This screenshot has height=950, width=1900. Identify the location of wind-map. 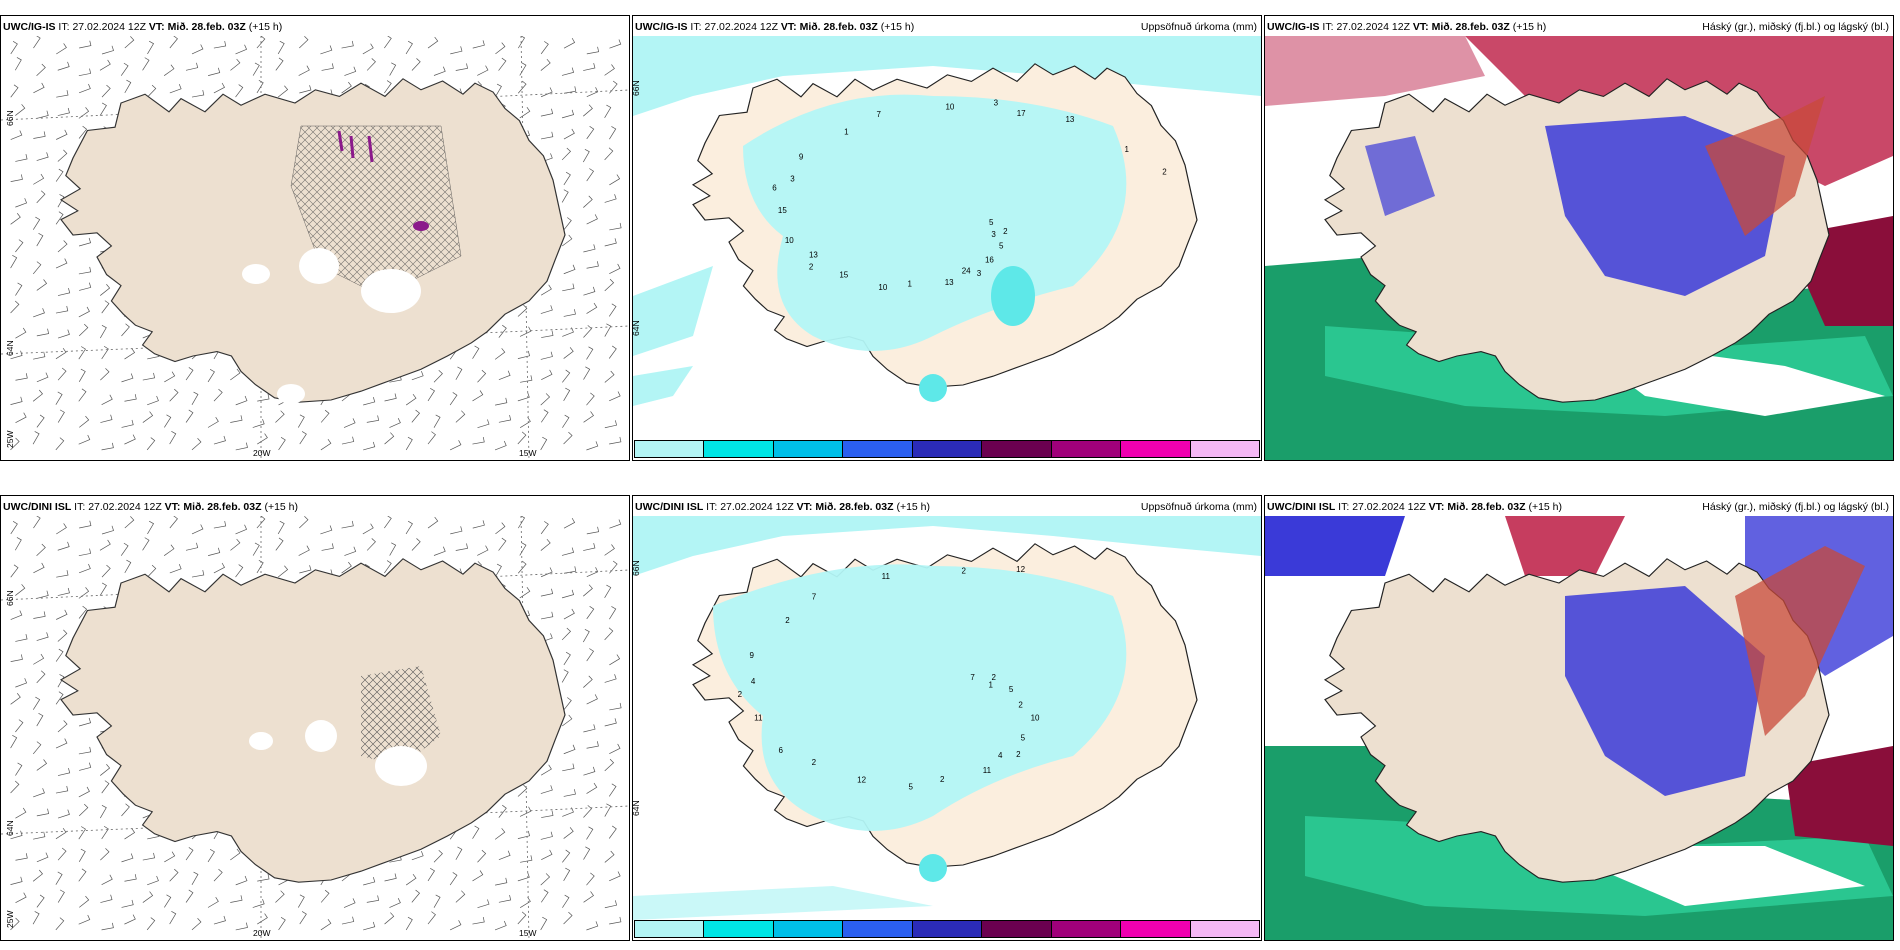
(315, 248).